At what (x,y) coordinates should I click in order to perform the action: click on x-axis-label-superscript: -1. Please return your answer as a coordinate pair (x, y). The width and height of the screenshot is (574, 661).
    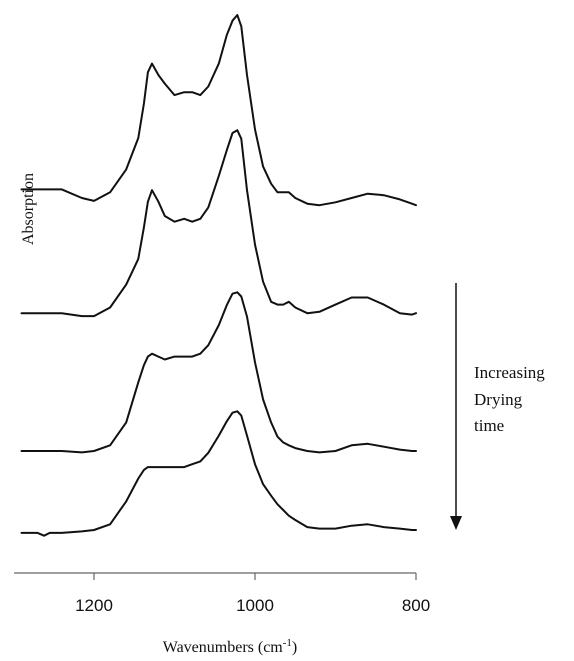
    Looking at the image, I should click on (287, 643).